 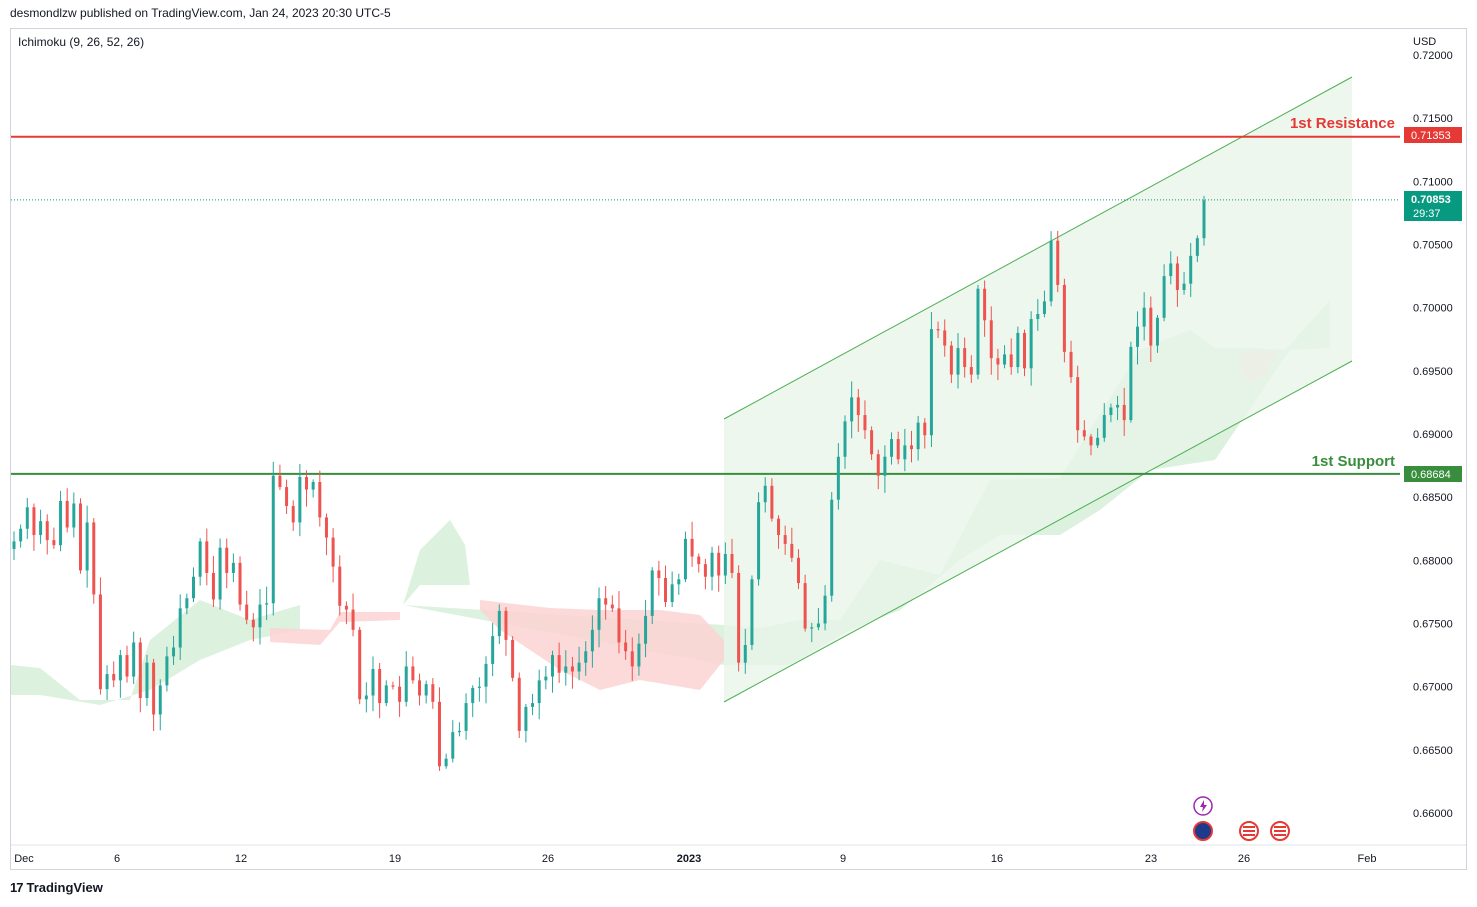 I want to click on tradingview-logo-icon: 17, so click(x=17, y=887).